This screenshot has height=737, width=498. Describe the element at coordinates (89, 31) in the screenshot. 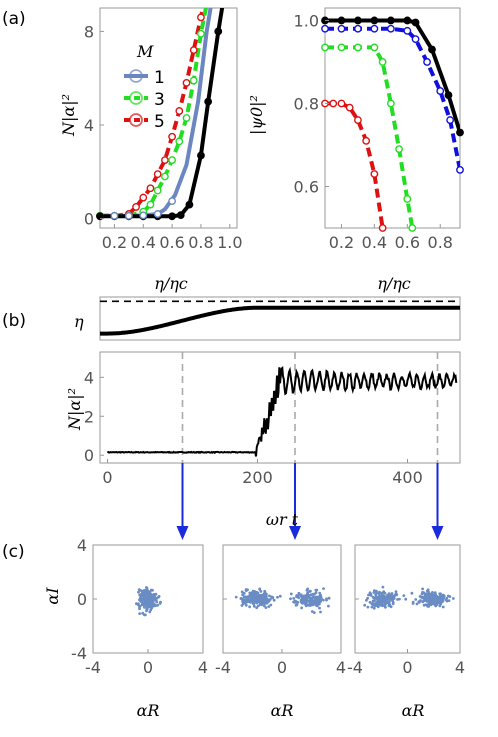

I see `a-left-ytick-label-2: 8` at that location.